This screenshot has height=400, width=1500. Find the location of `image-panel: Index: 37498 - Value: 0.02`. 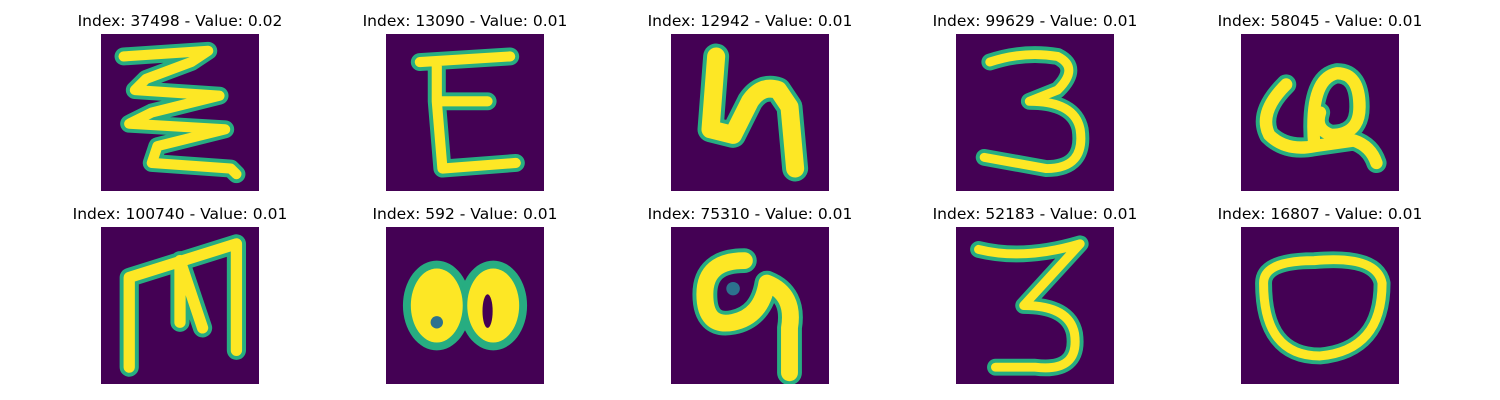

image-panel: Index: 37498 - Value: 0.02 is located at coordinates (180, 95).